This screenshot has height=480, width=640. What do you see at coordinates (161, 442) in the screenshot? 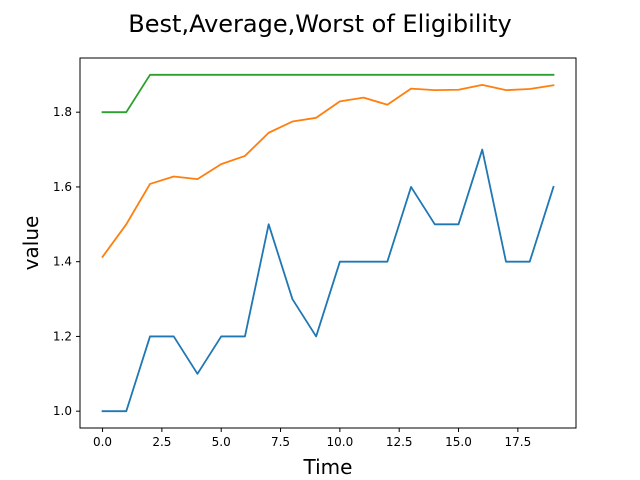
I see `x-tick-label: 2.5` at bounding box center [161, 442].